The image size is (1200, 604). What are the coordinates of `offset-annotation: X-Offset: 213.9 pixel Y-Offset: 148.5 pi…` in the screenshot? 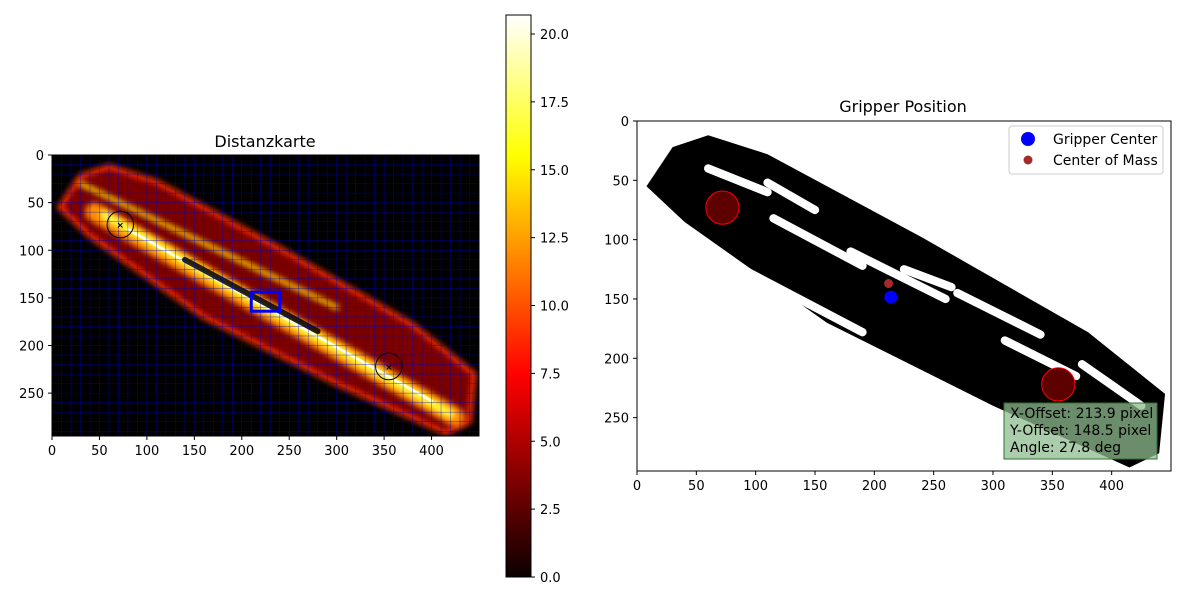 It's located at (1080, 431).